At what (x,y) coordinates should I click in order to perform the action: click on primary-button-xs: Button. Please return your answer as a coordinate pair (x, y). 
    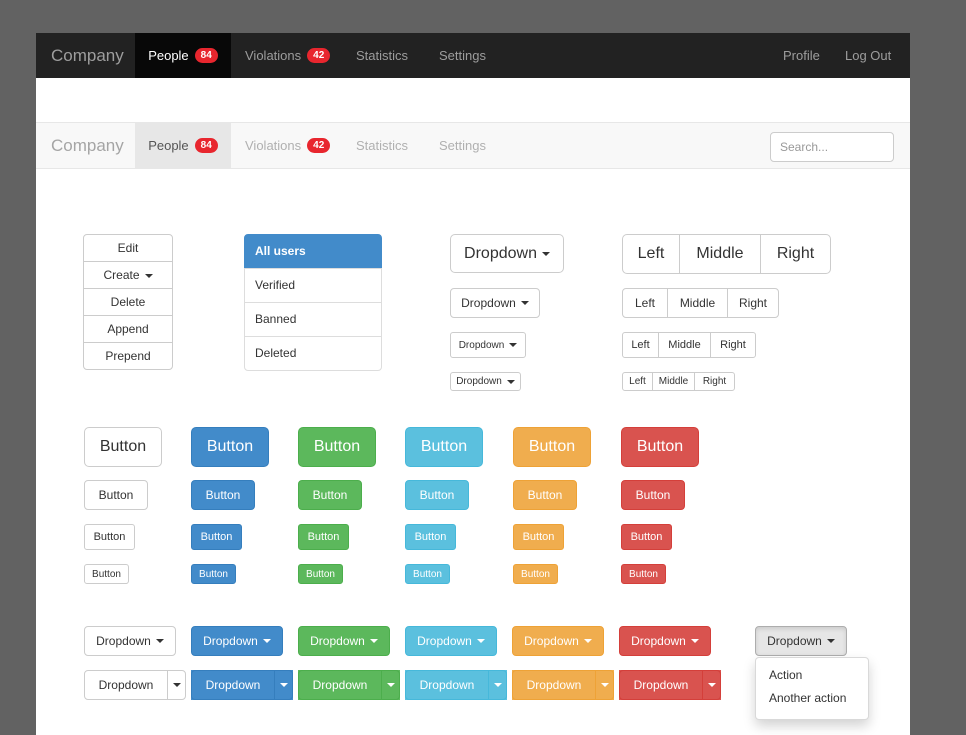
    Looking at the image, I should click on (213, 574).